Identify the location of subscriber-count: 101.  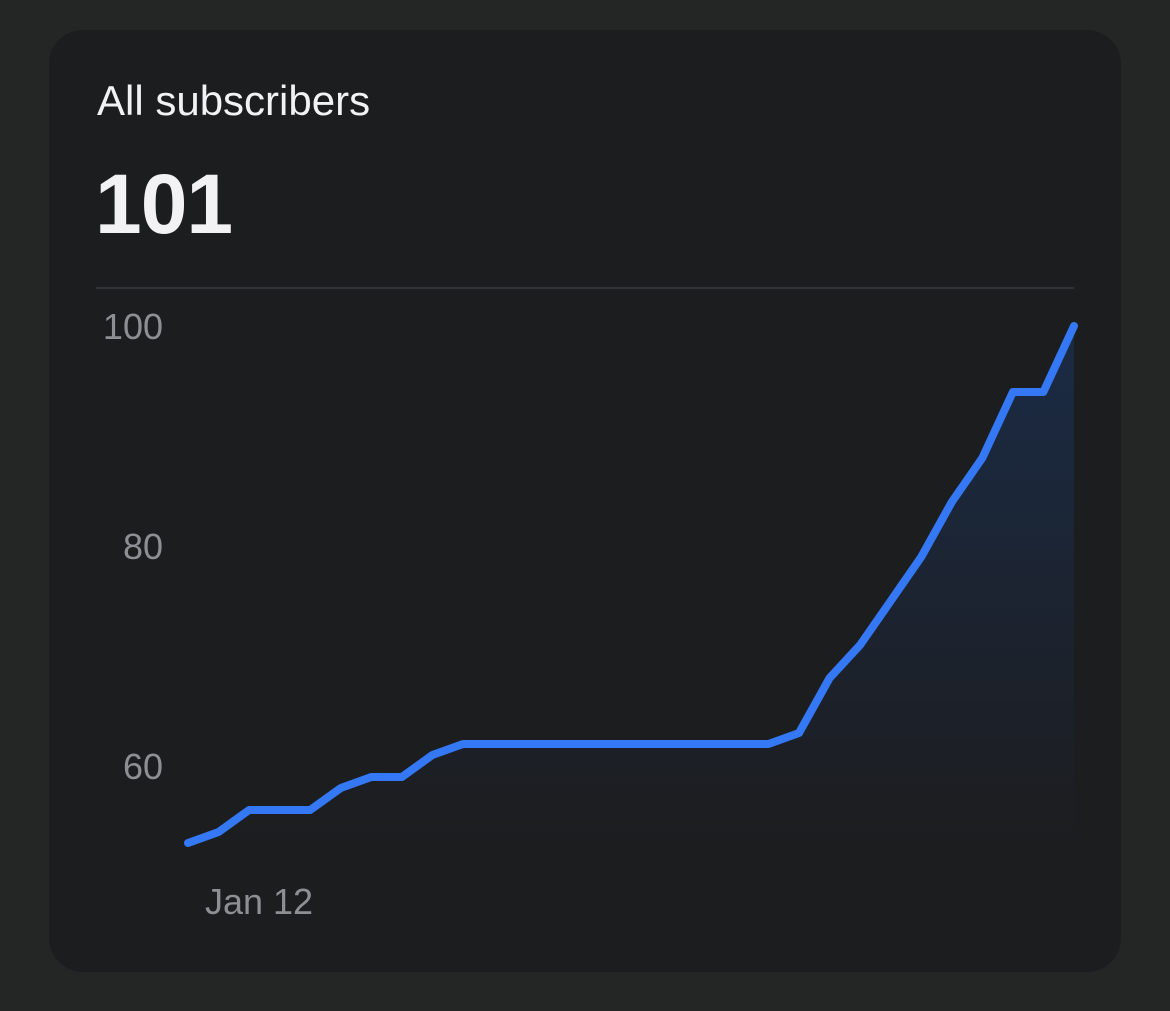
(164, 204).